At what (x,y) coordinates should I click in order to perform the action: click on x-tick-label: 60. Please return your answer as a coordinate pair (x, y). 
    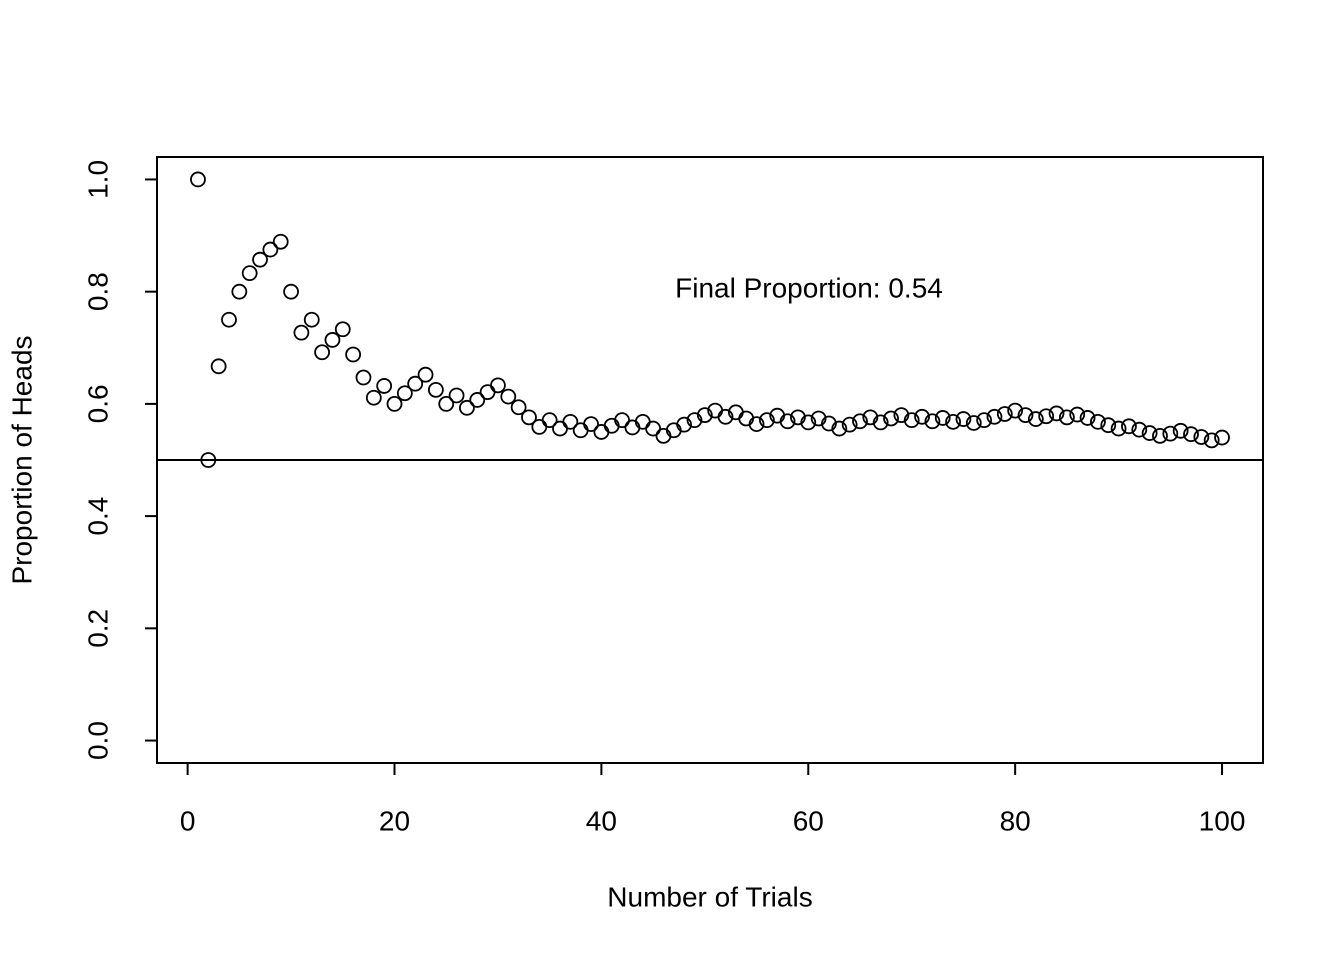
    Looking at the image, I should click on (808, 820).